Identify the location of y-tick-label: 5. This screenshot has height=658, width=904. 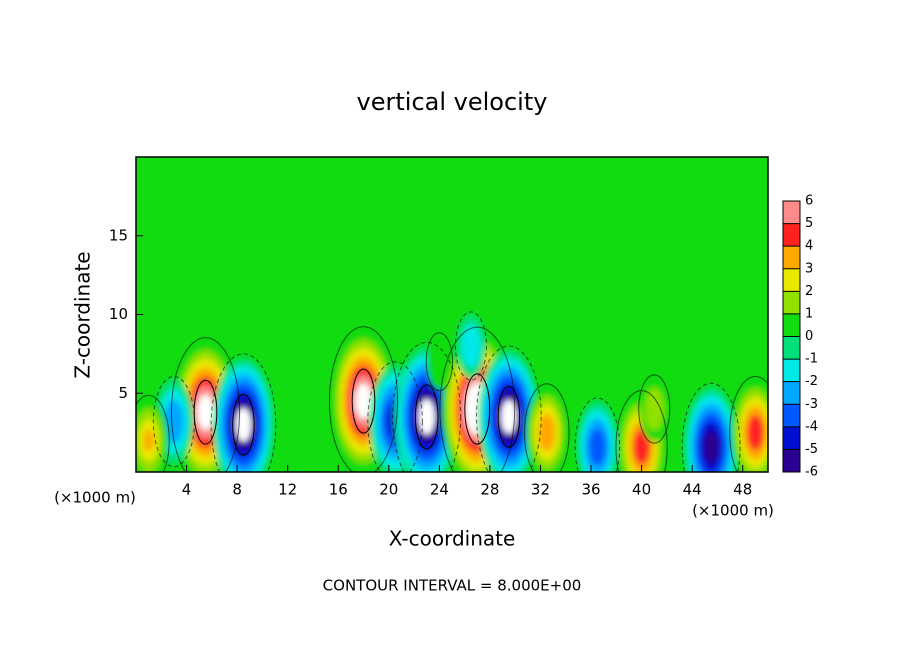
(123, 393).